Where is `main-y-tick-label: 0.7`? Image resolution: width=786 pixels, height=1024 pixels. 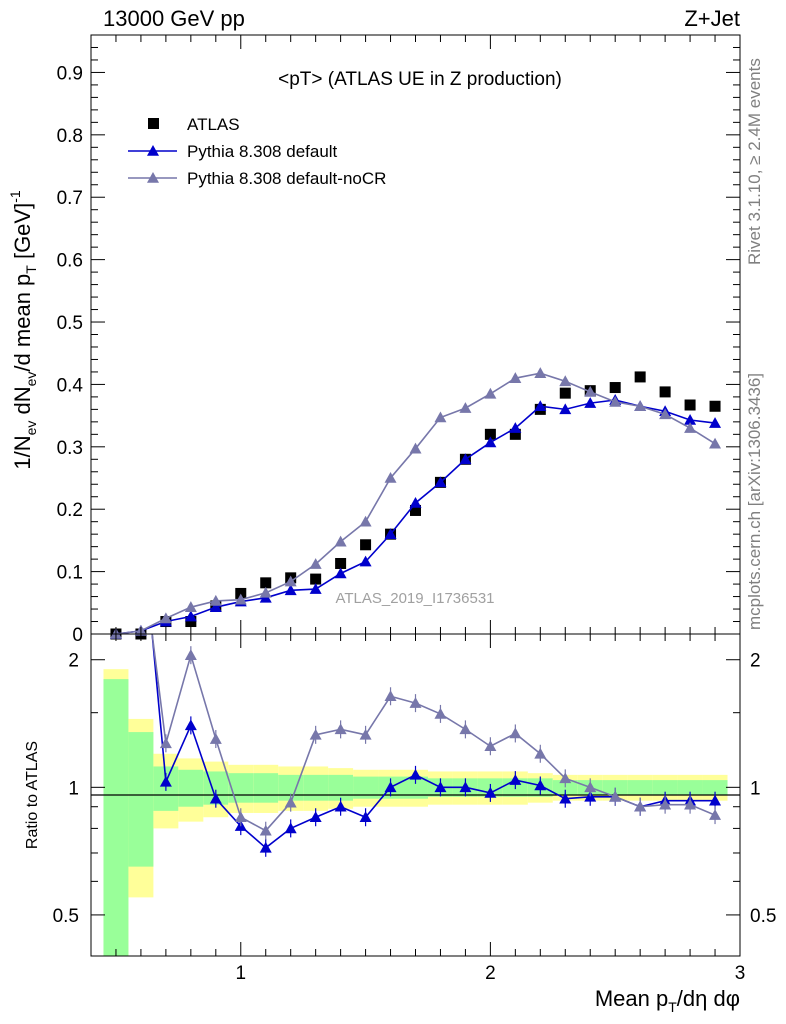 main-y-tick-label: 0.7 is located at coordinates (70, 198).